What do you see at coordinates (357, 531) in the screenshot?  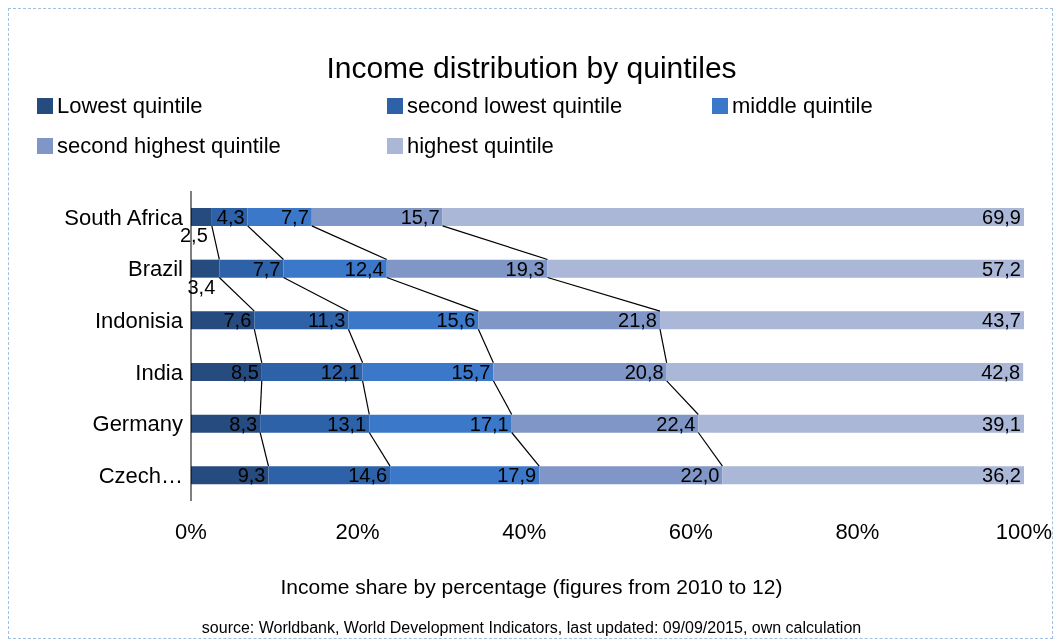 I see `x-tick-label: 20%` at bounding box center [357, 531].